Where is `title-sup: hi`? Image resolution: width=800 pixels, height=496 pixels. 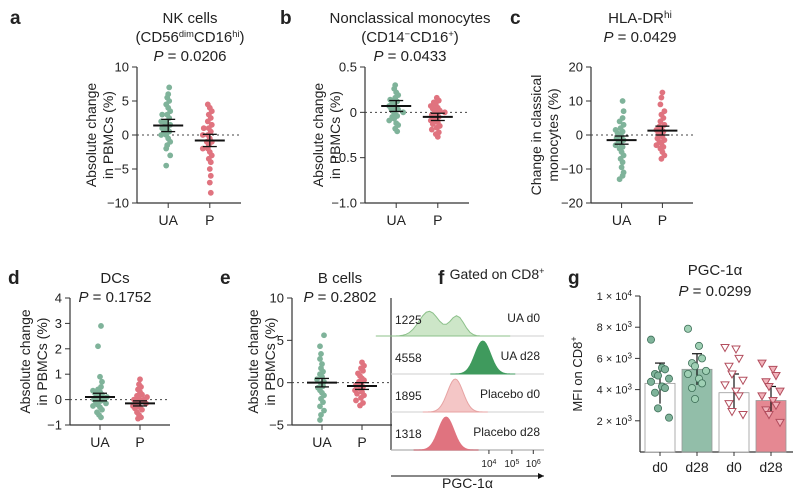
title-sup: hi is located at coordinates (668, 15).